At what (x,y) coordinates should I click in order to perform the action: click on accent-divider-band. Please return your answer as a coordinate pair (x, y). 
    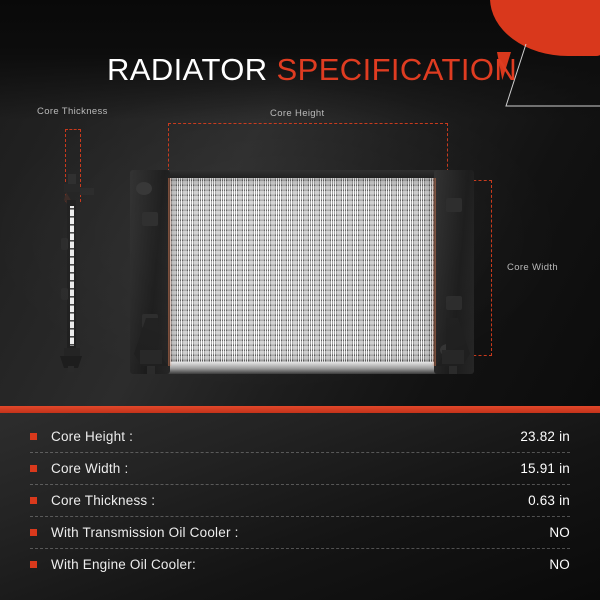
    Looking at the image, I should click on (300, 409).